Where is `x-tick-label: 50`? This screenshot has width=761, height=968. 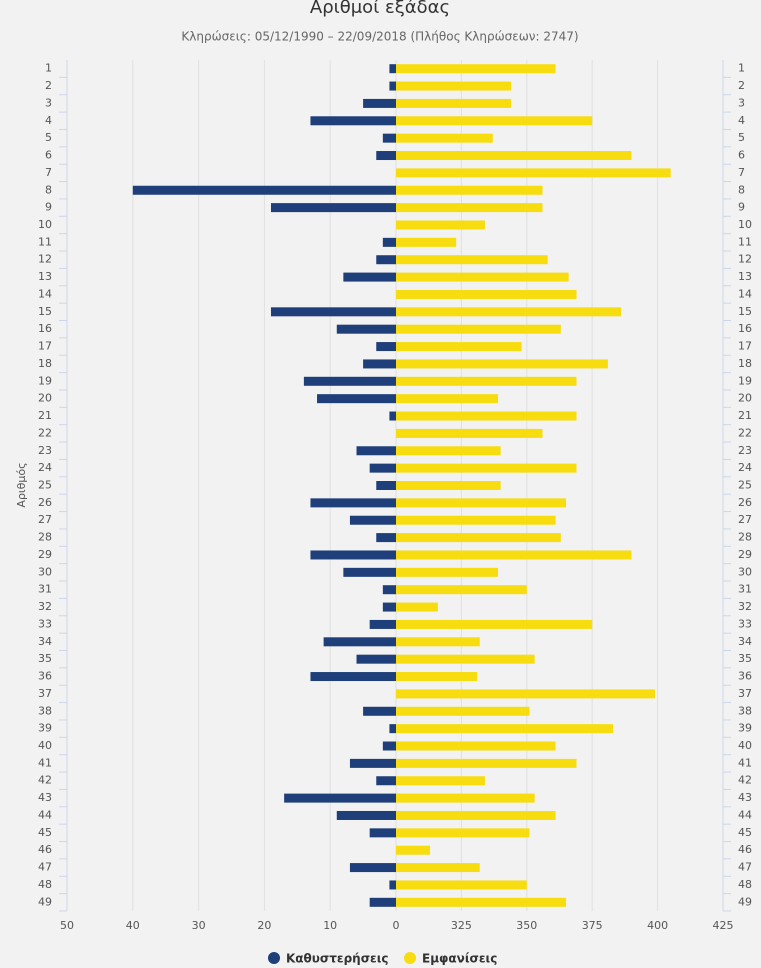
x-tick-label: 50 is located at coordinates (67, 925).